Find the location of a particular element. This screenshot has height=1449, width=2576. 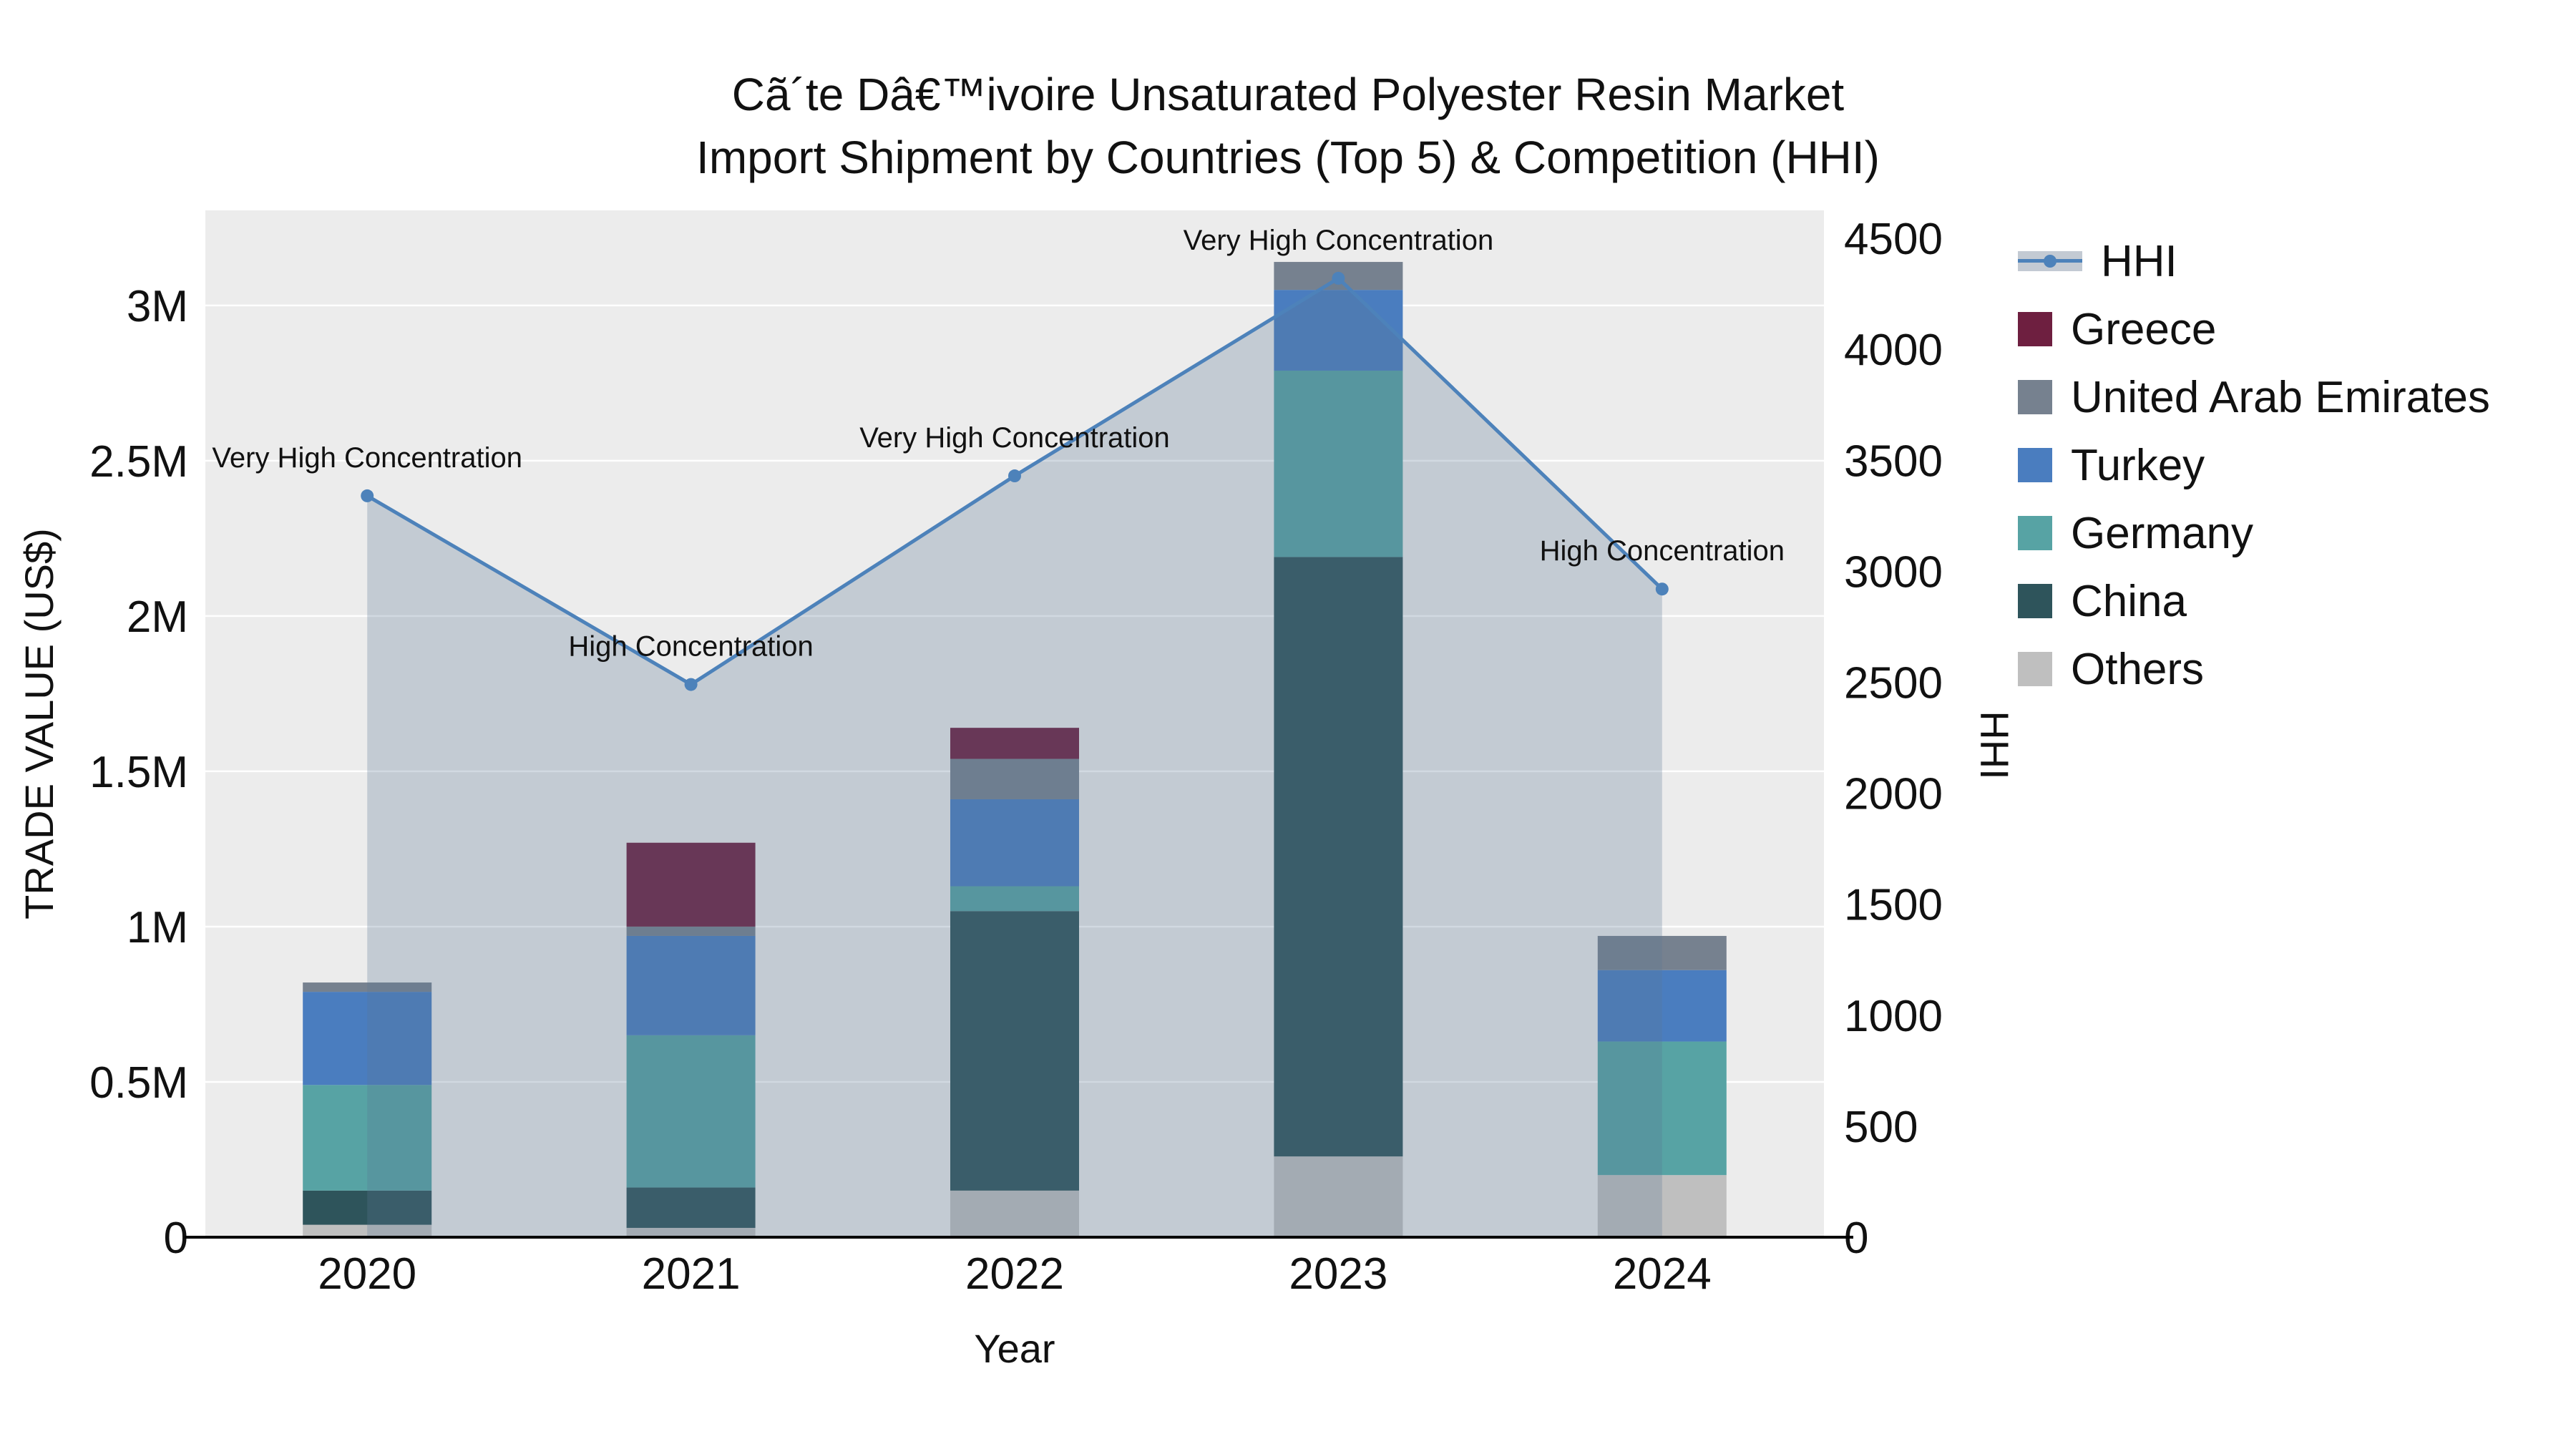

legend-item-china: China is located at coordinates (2254, 601).